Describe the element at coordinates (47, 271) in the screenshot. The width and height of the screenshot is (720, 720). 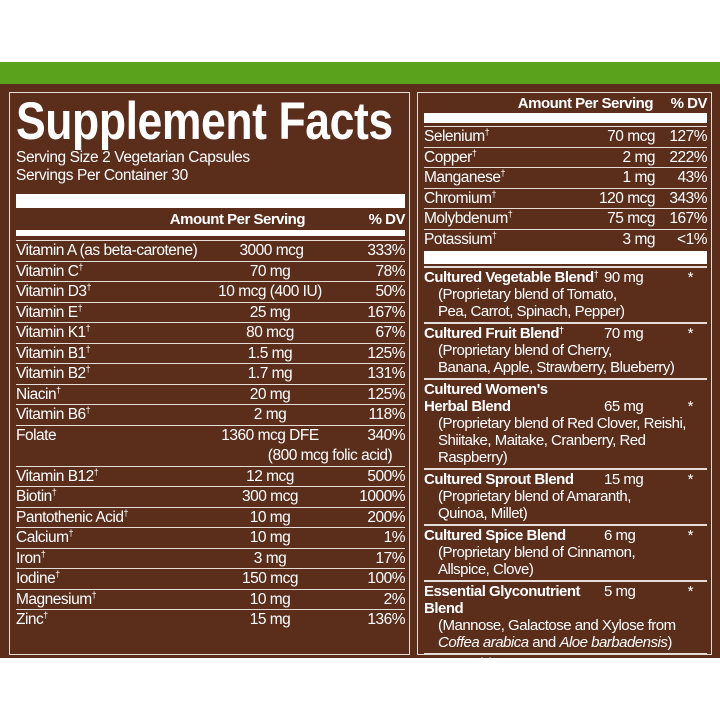
I see `nutrient-name-text: Vitamin C` at that location.